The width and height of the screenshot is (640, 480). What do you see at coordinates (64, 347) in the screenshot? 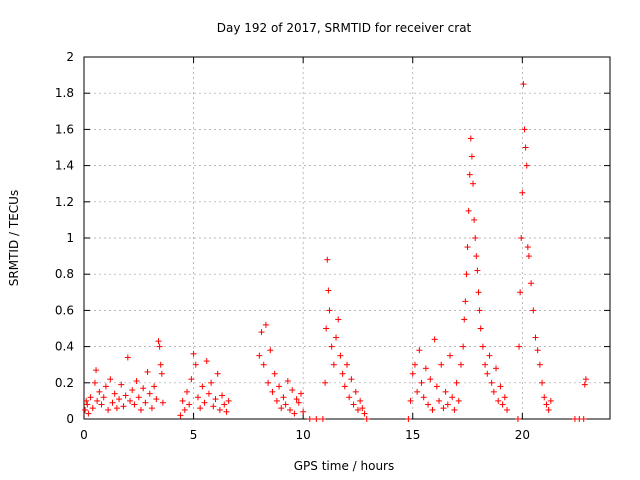
I see `y-tick-label: 0.4` at bounding box center [64, 347].